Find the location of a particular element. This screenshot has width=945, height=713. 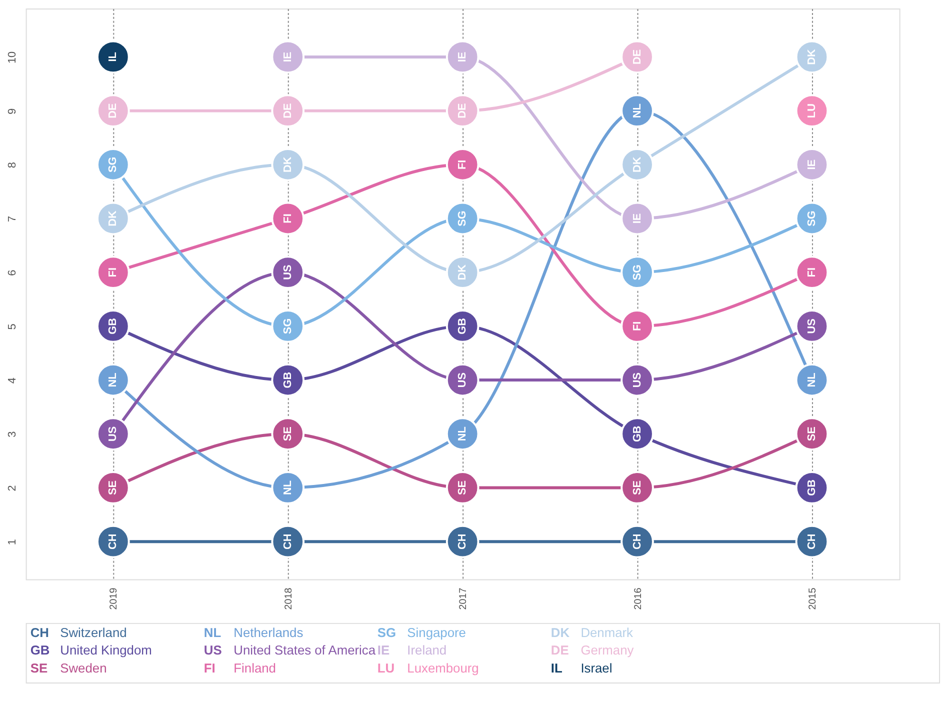

y-tick-label: 8 is located at coordinates (12, 165).